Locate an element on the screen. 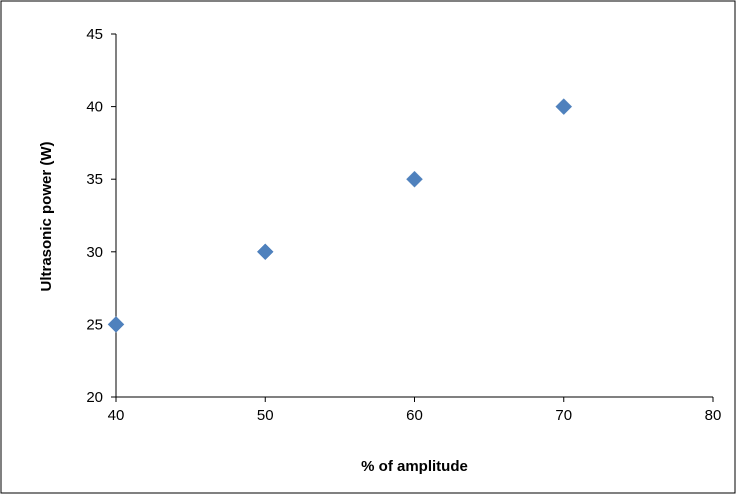 The height and width of the screenshot is (499, 736). y-axis-ticks: 20 25 30 35 40 45 is located at coordinates (101, 216).